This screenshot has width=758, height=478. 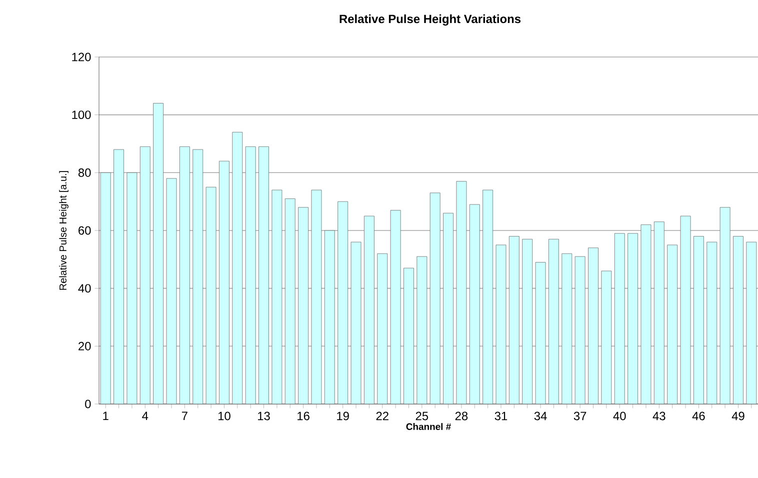 What do you see at coordinates (63, 230) in the screenshot?
I see `y-axis-title: Relative Pulse Height [a.u.]` at bounding box center [63, 230].